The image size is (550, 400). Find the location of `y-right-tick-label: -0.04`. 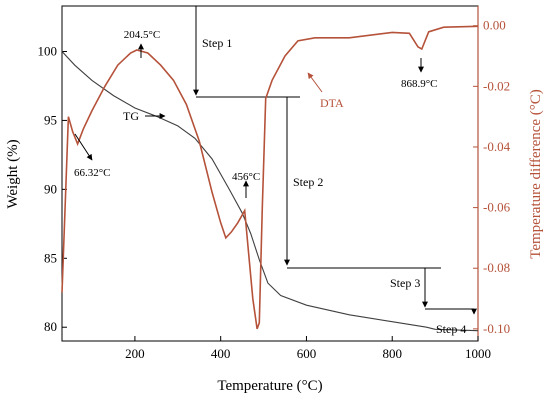

y-right-tick-label: -0.04 is located at coordinates (497, 146).